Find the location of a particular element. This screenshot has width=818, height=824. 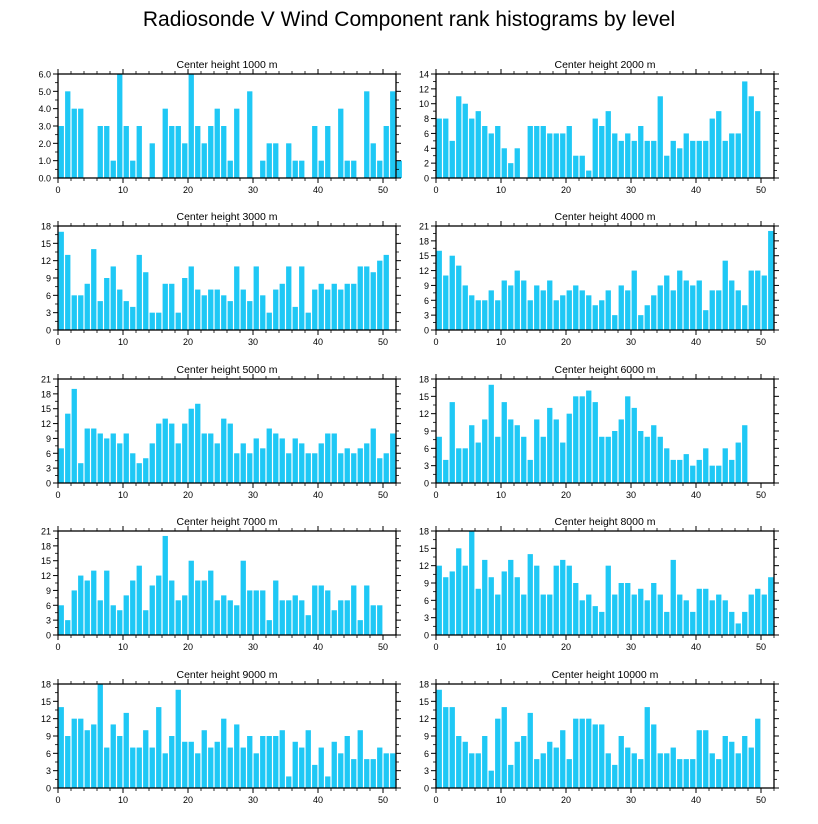

x-tick-label: 0 is located at coordinates (57, 342).